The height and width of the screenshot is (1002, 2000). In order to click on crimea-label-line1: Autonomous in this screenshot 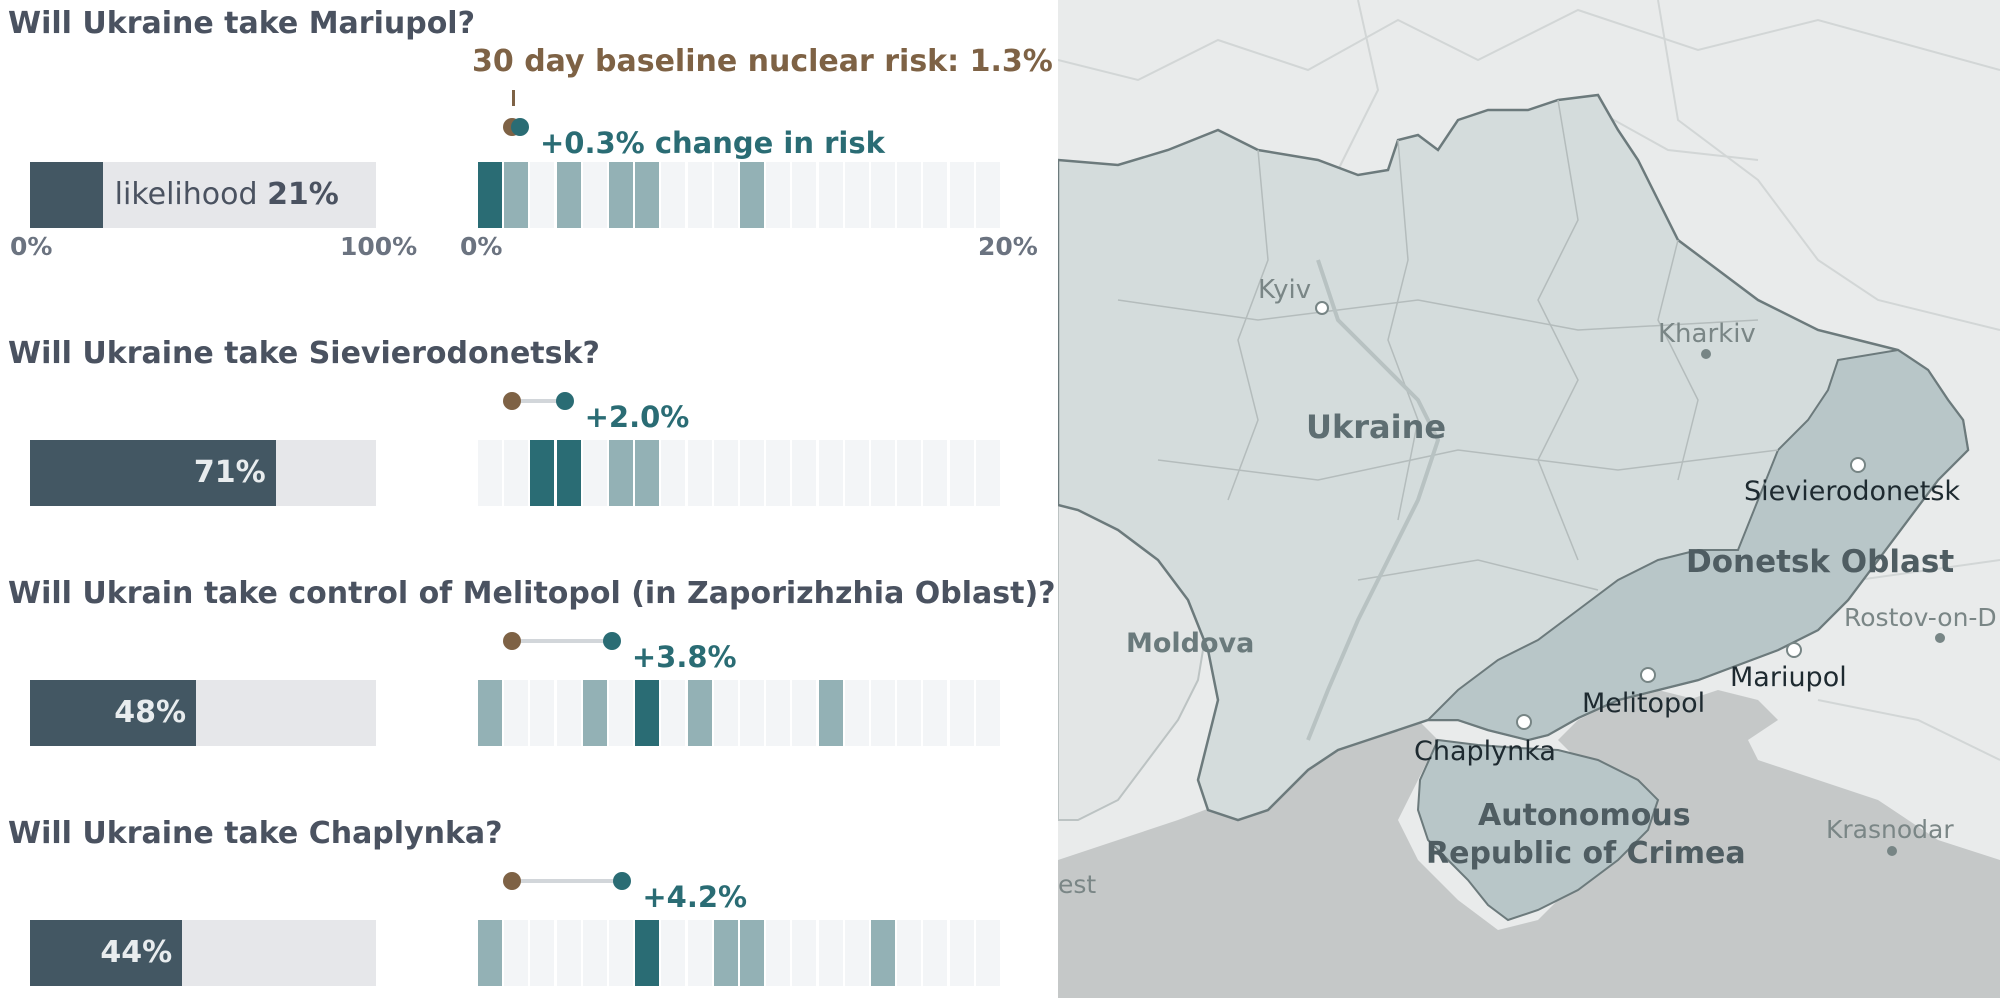, I will do `click(1584, 815)`.